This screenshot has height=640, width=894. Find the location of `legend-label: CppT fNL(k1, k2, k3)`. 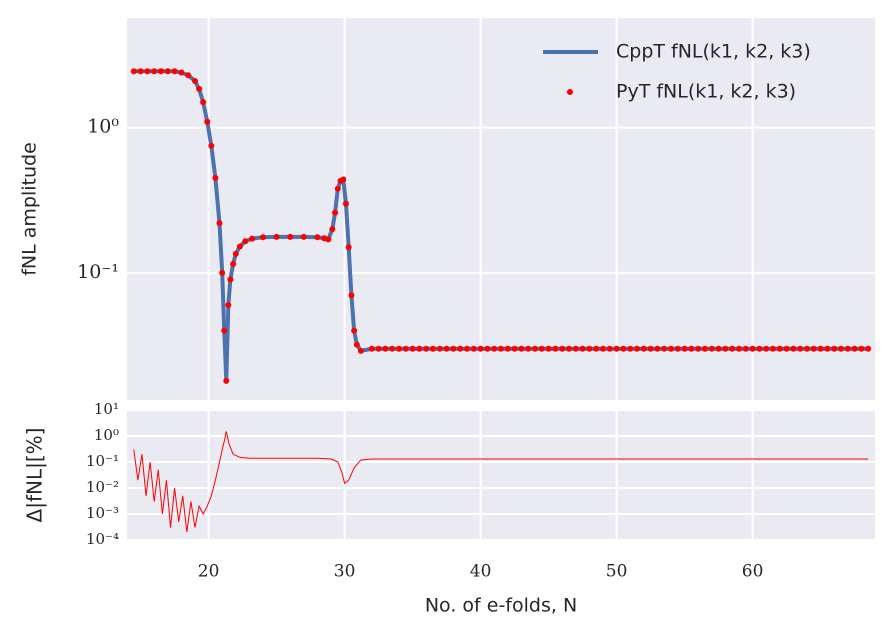

legend-label: CppT fNL(k1, k2, k3) is located at coordinates (713, 52).